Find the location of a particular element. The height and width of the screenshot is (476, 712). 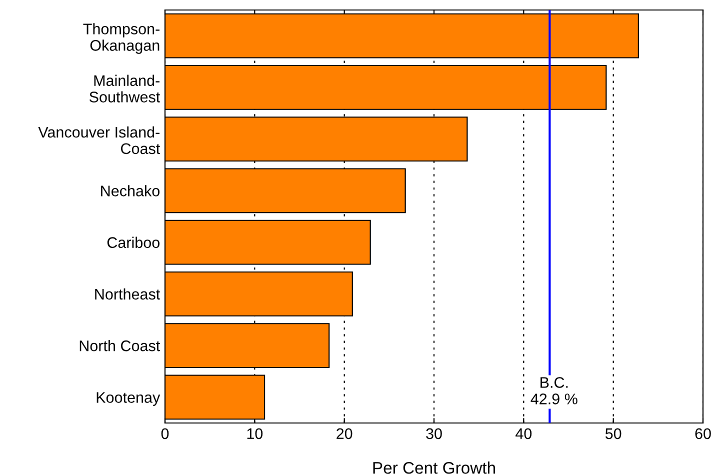

y-tick-label: Kootenay is located at coordinates (128, 399).